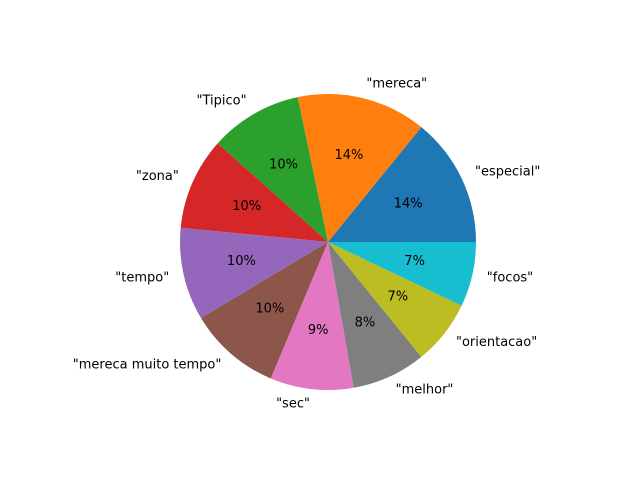 The height and width of the screenshot is (480, 640). What do you see at coordinates (142, 277) in the screenshot?
I see `slice-category-label-4: "tempo"` at bounding box center [142, 277].